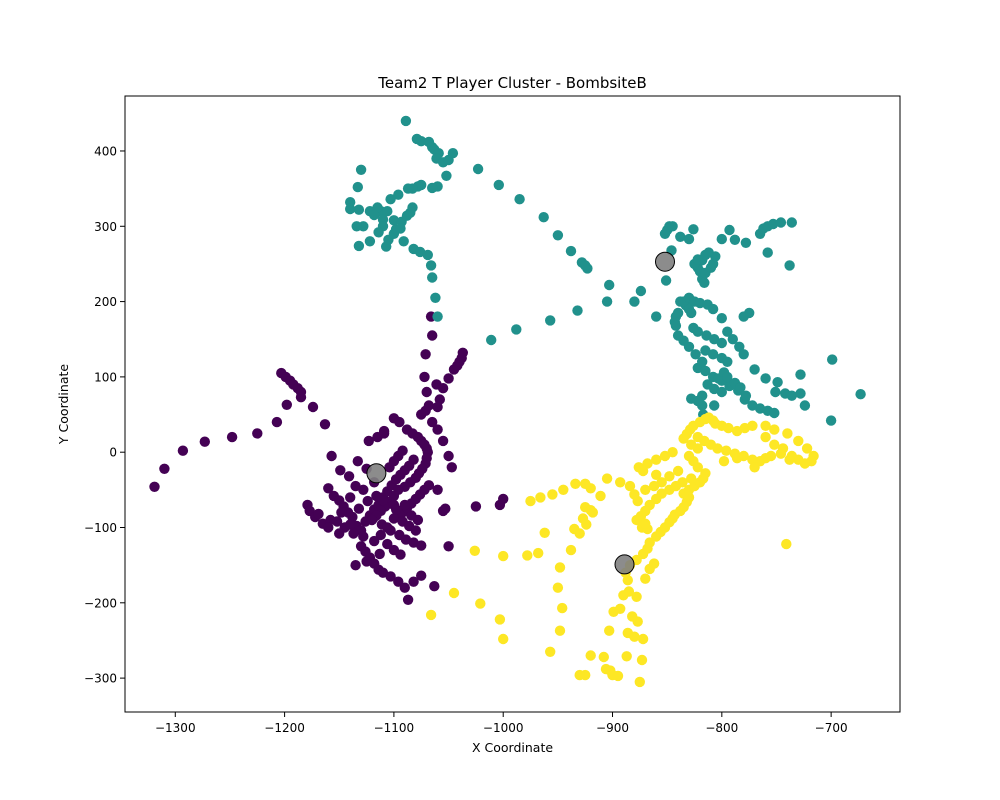  Describe the element at coordinates (100, 603) in the screenshot. I see `y-tick-label: −200` at that location.